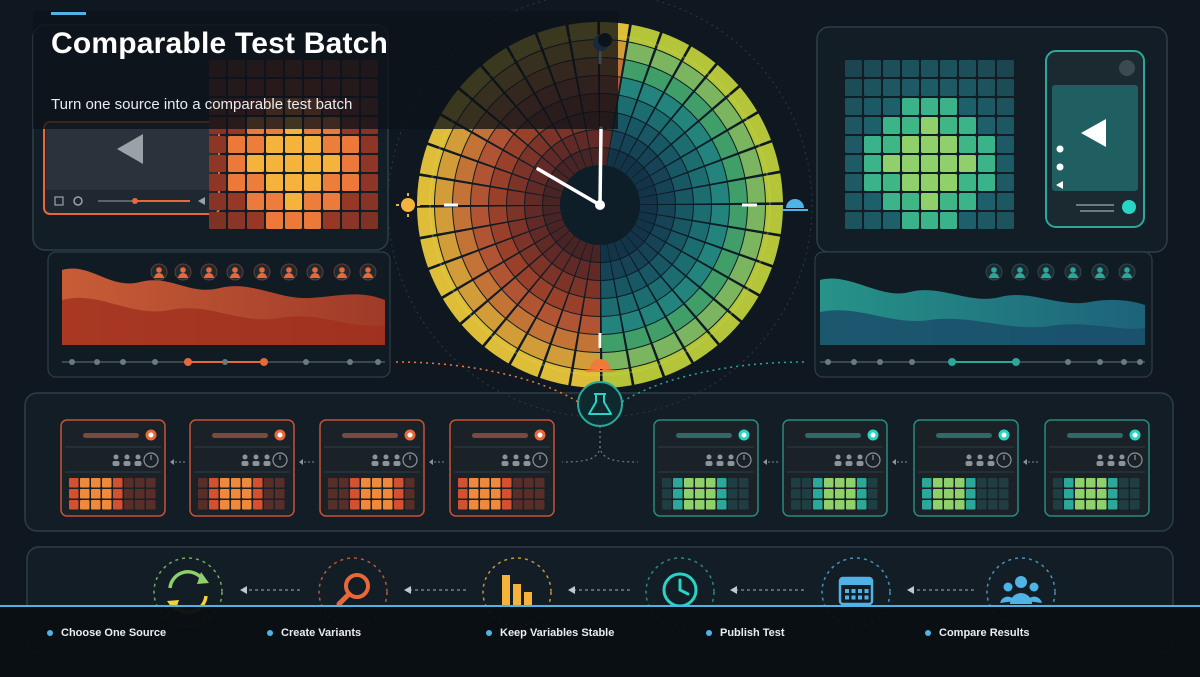  What do you see at coordinates (59, 201) in the screenshot?
I see `fullscreen-icon` at bounding box center [59, 201].